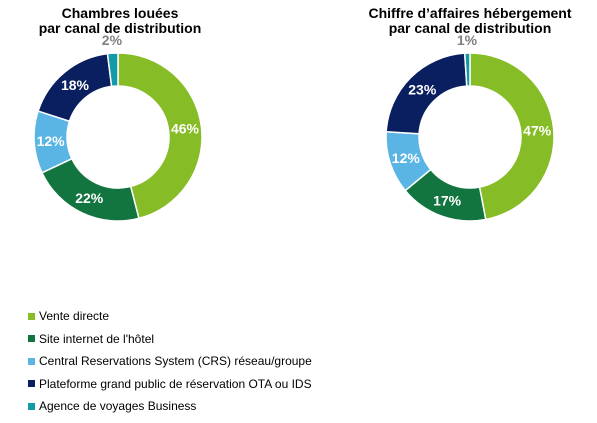 This screenshot has height=423, width=597. I want to click on data-label-site-internet: 22%, so click(89, 198).